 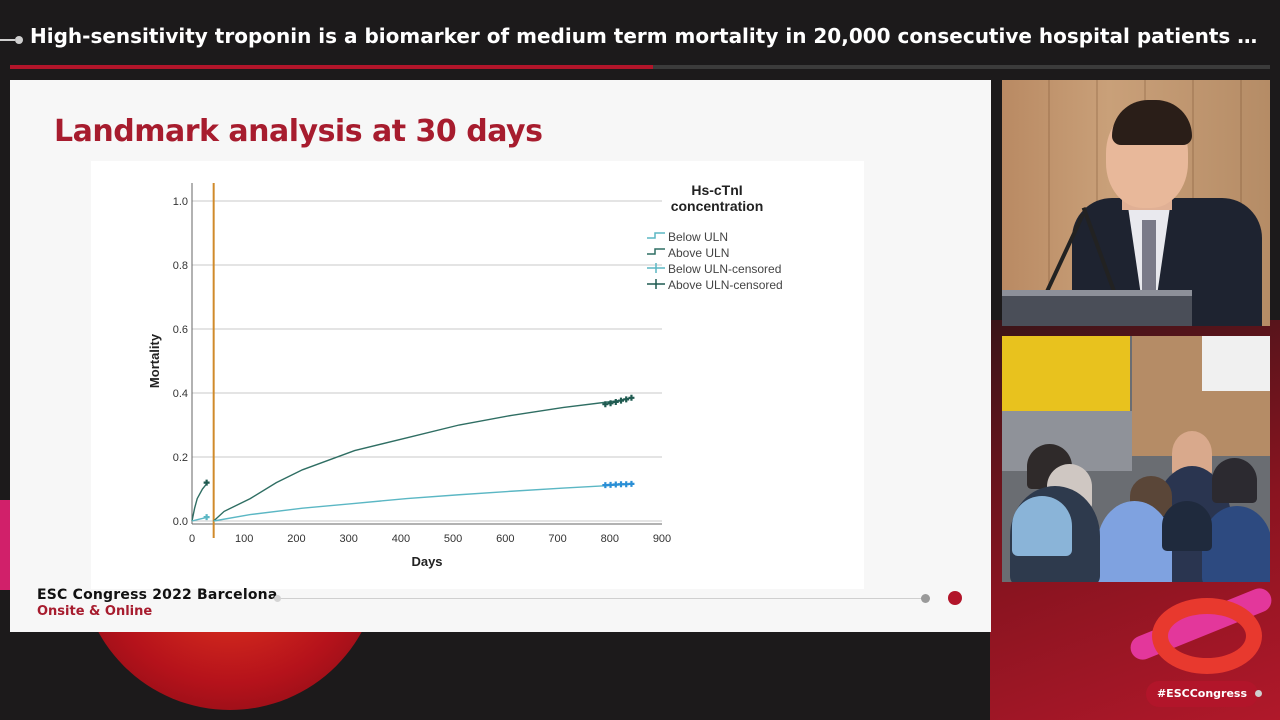 What do you see at coordinates (180, 266) in the screenshot?
I see `y-tick-label: 0.8` at bounding box center [180, 266].